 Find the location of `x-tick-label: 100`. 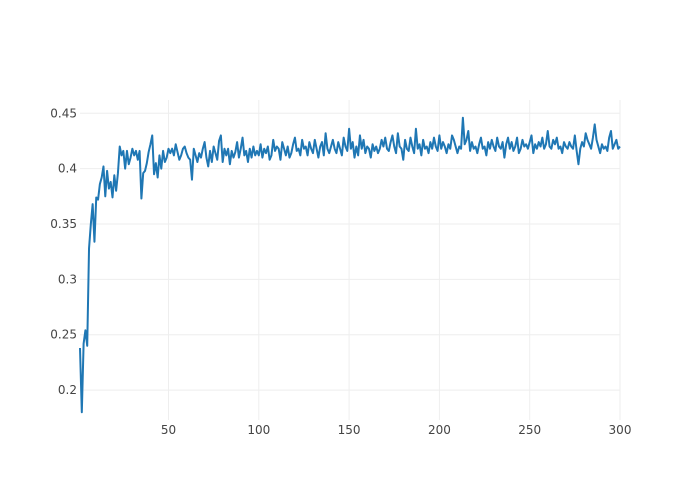

x-tick-label: 100 is located at coordinates (258, 430).